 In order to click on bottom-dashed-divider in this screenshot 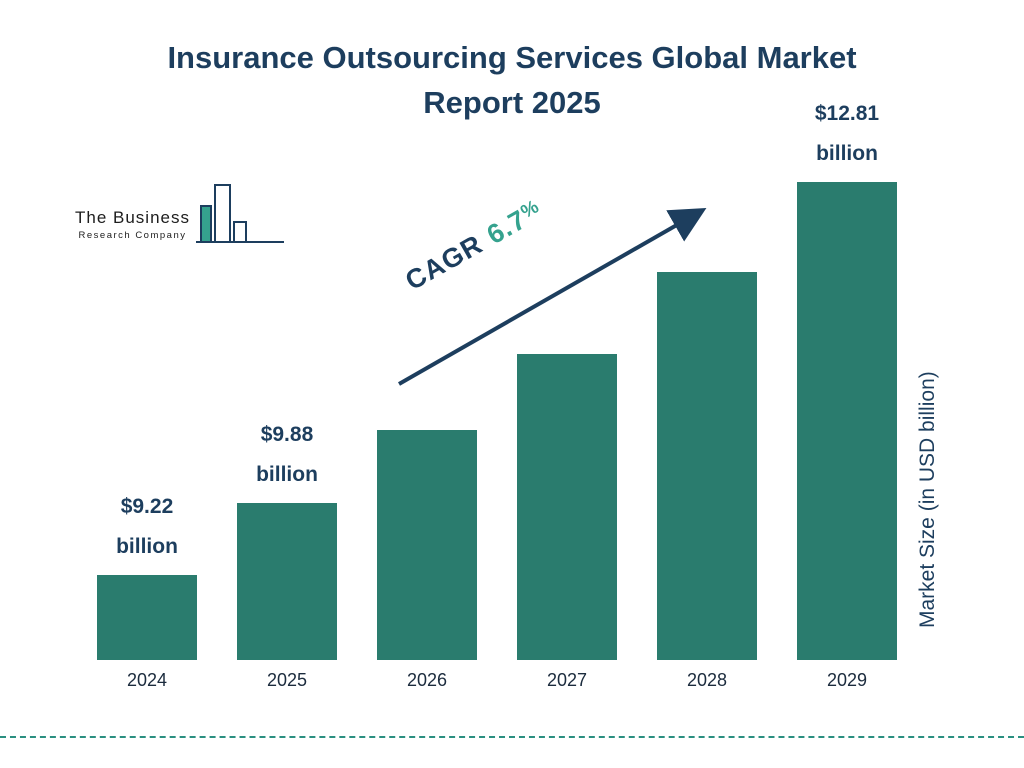, I will do `click(512, 737)`.